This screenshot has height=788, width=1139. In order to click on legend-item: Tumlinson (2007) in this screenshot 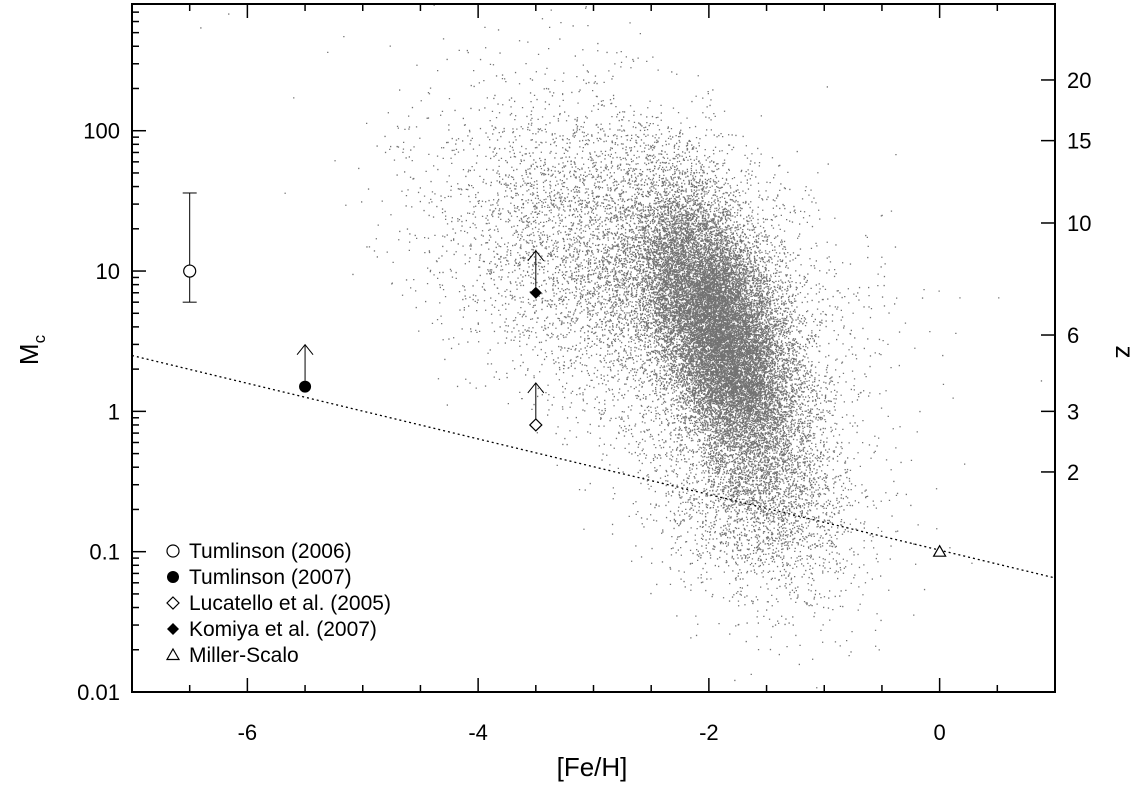, I will do `click(259, 577)`.